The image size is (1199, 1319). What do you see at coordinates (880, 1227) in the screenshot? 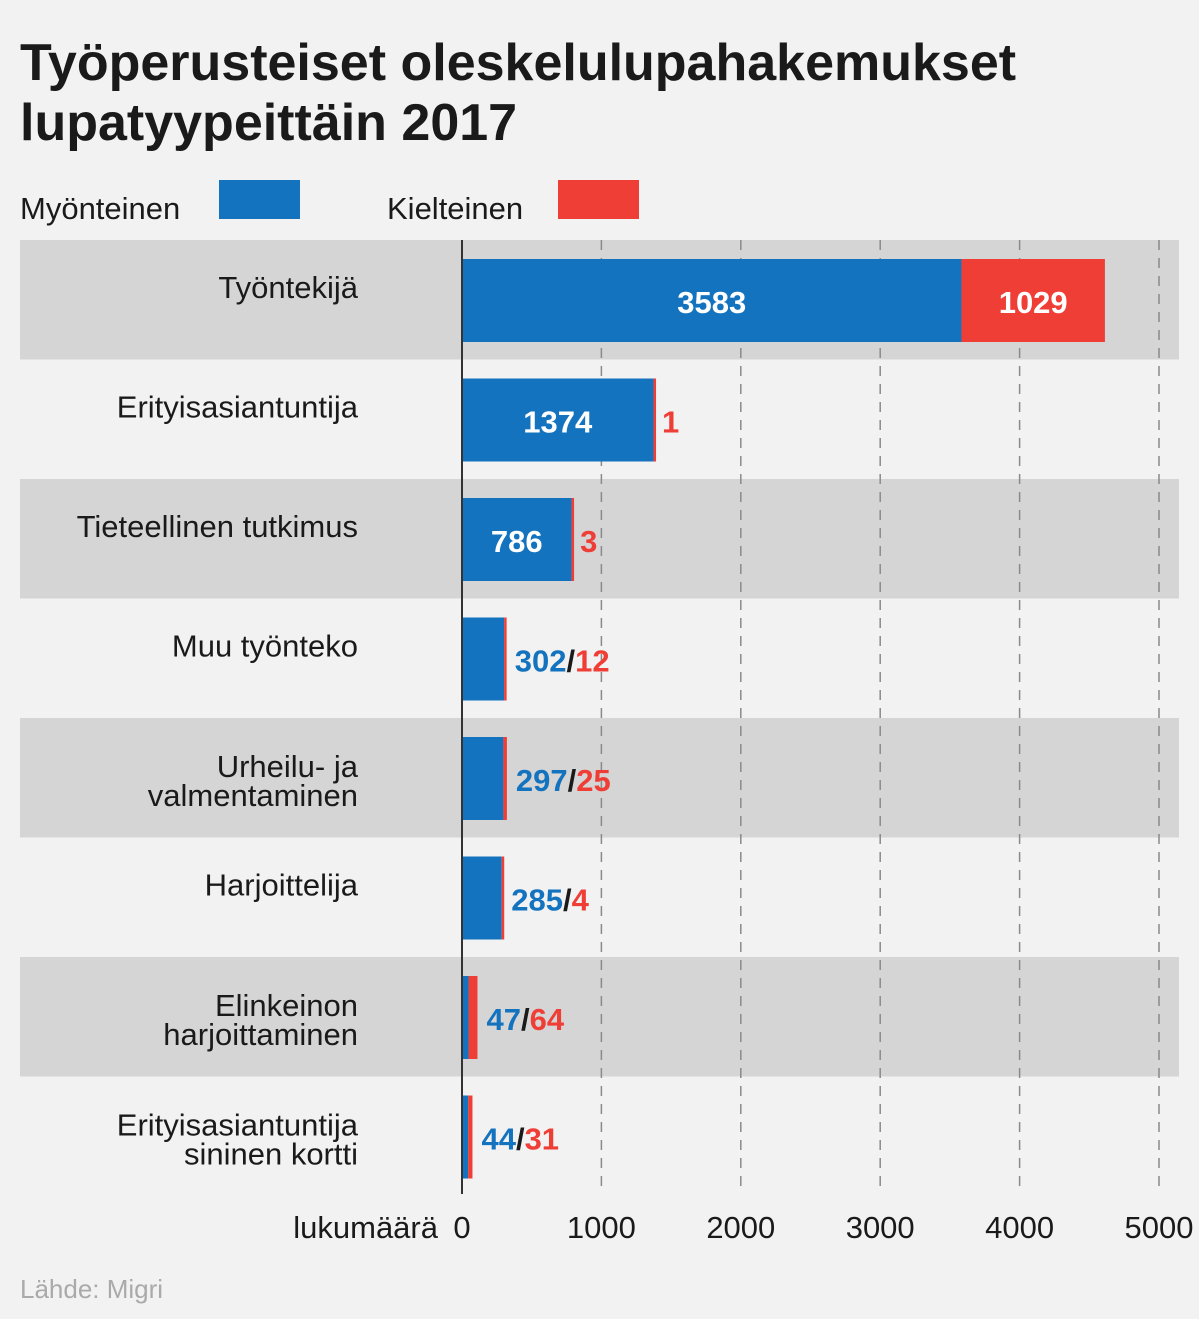
I see `x-tick-label: 3000` at bounding box center [880, 1227].